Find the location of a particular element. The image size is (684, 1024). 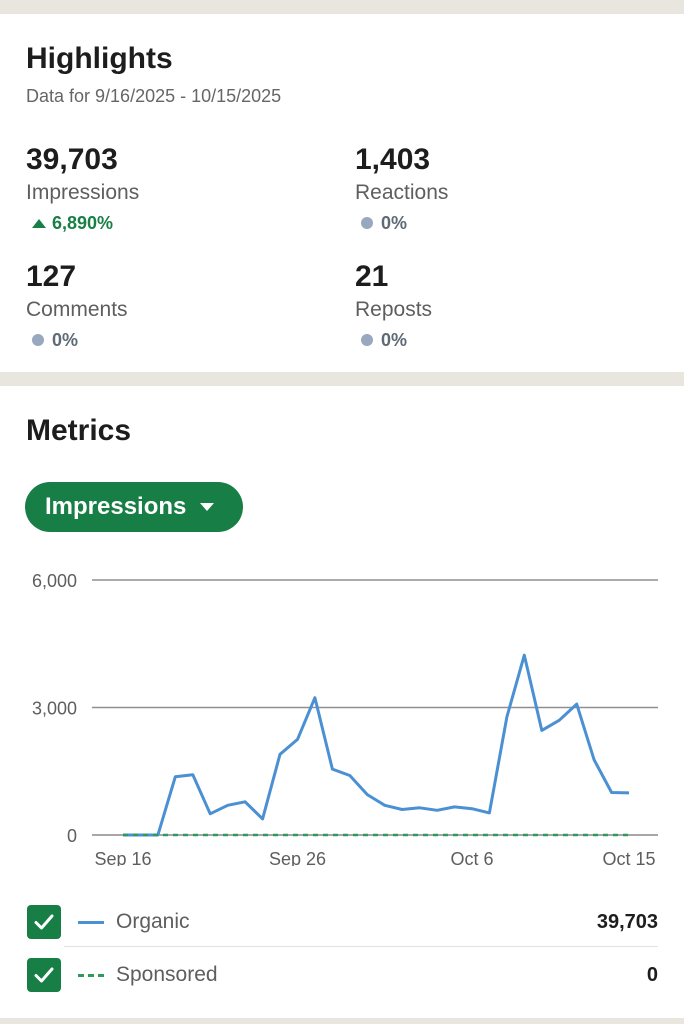

stat-impressions: 39,703 Impressions 6,890% is located at coordinates (82, 188).